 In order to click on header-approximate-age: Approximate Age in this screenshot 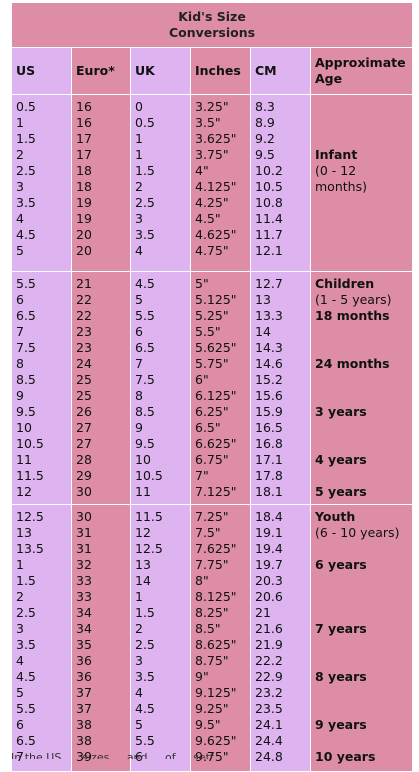, I will do `click(361, 71)`.